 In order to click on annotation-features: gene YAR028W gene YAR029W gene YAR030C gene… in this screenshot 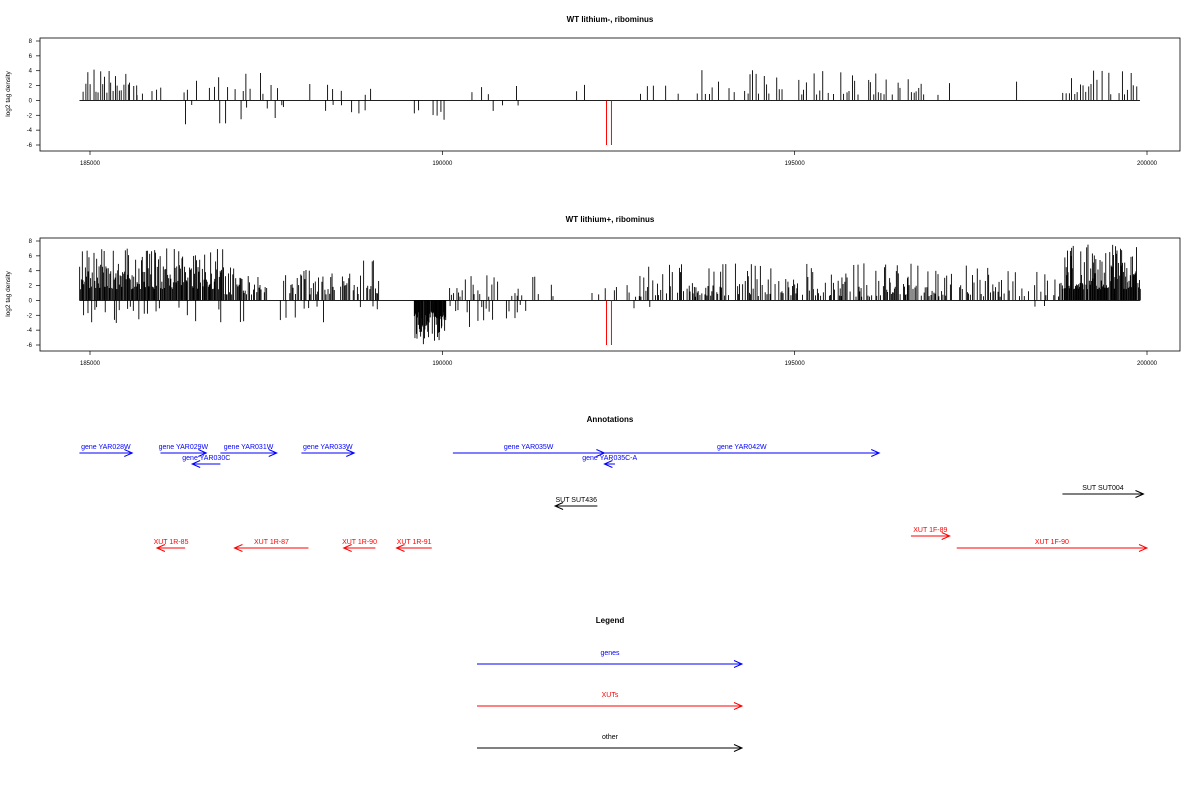, I will do `click(614, 498)`.